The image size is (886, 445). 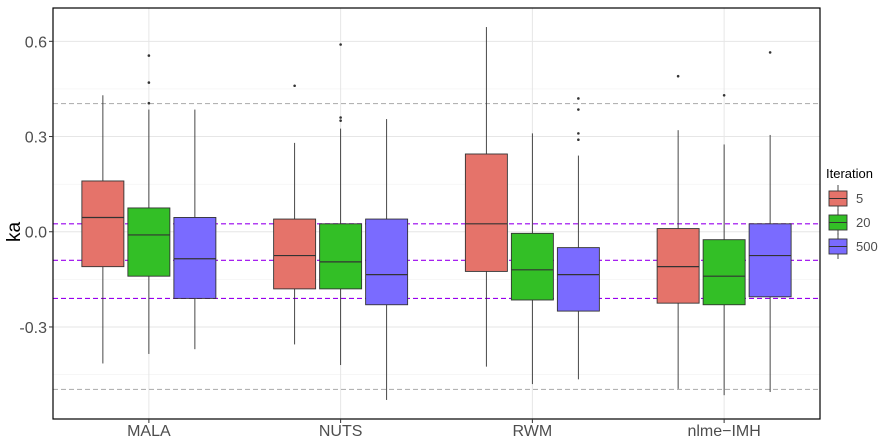 I want to click on y-tick-label: -0.3, so click(x=33, y=328).